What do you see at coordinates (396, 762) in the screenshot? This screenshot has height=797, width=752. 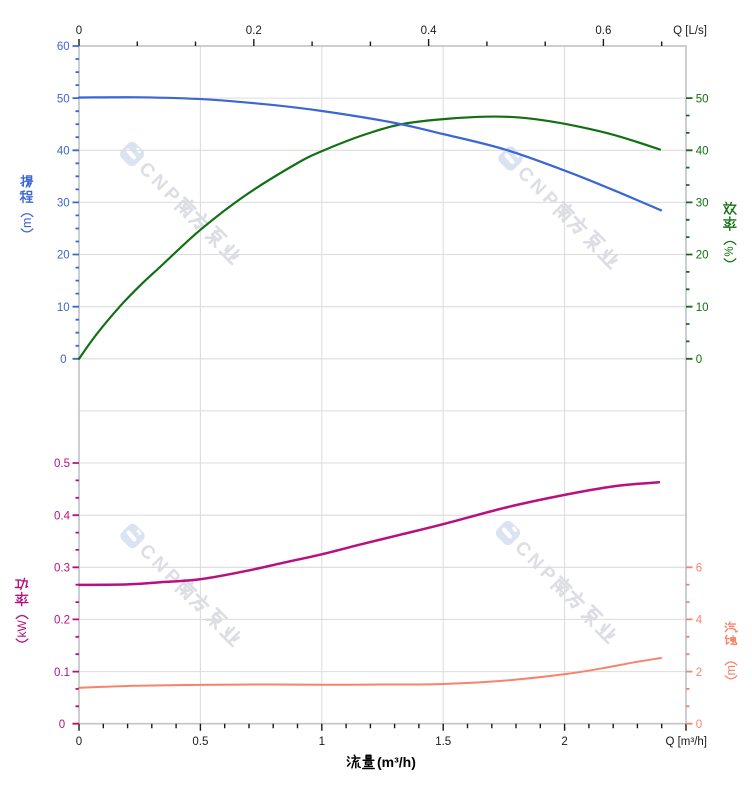 I see `svg-text: (m³/h)` at bounding box center [396, 762].